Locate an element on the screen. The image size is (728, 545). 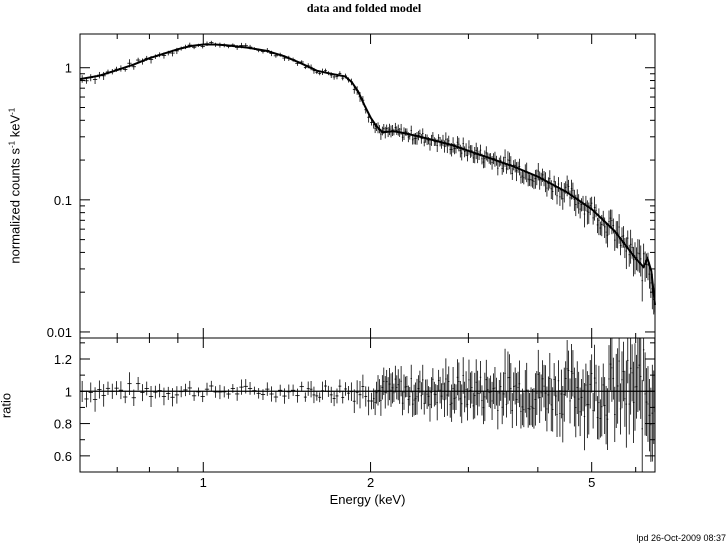
x-tick-label: 5 is located at coordinates (591, 482).